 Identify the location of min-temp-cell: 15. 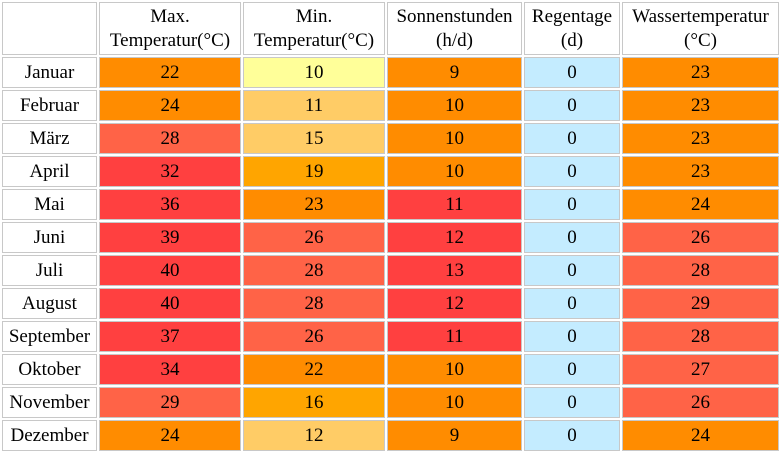
(314, 138).